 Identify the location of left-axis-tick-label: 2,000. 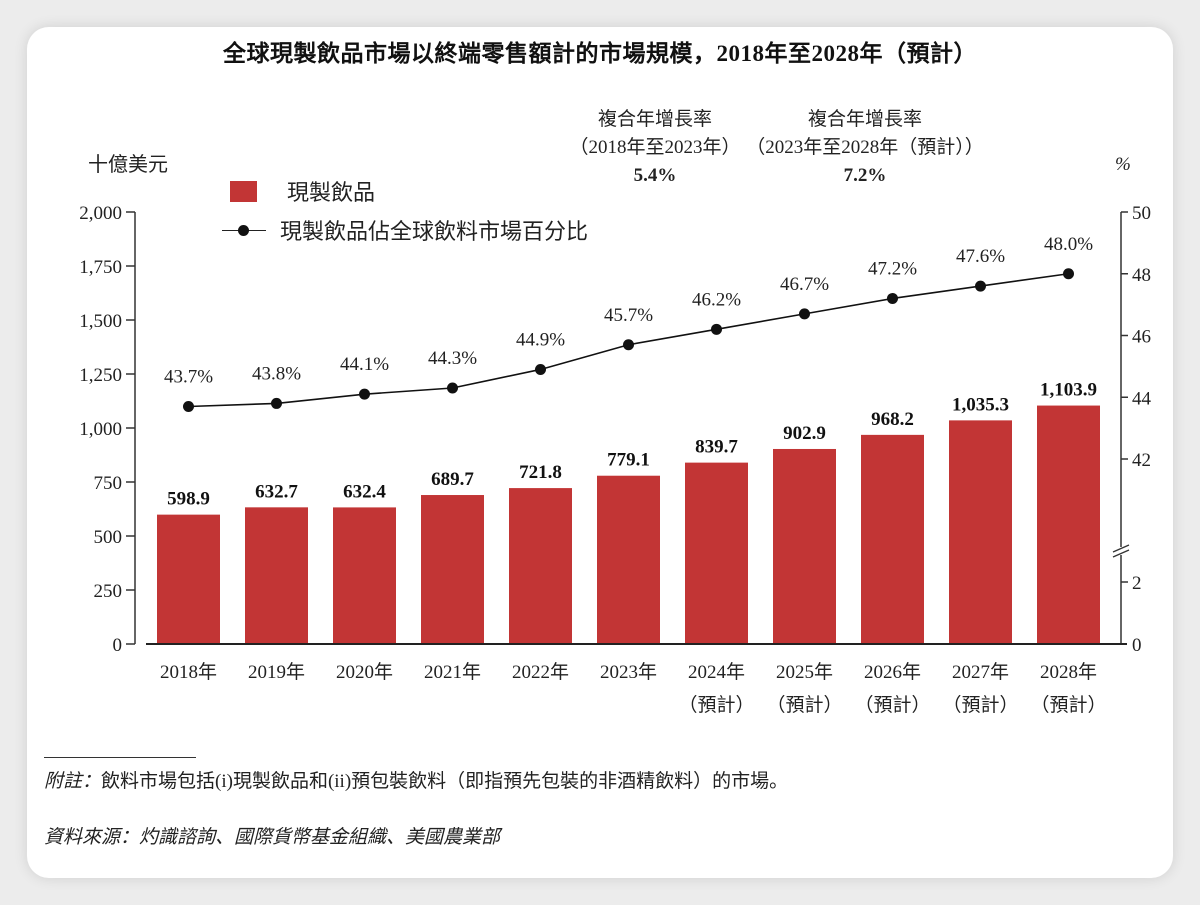
(100, 213).